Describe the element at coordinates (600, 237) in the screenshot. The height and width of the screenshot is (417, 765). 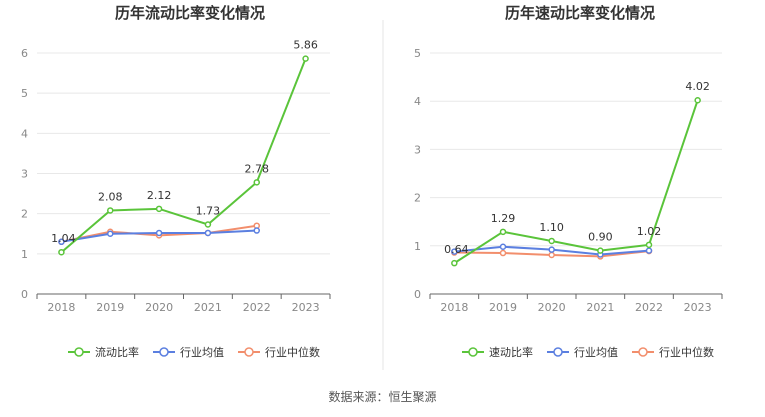
I see `data-label: 0.90` at that location.